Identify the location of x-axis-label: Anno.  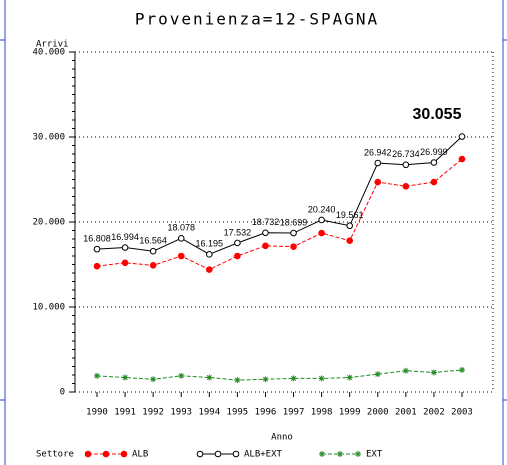
(282, 438).